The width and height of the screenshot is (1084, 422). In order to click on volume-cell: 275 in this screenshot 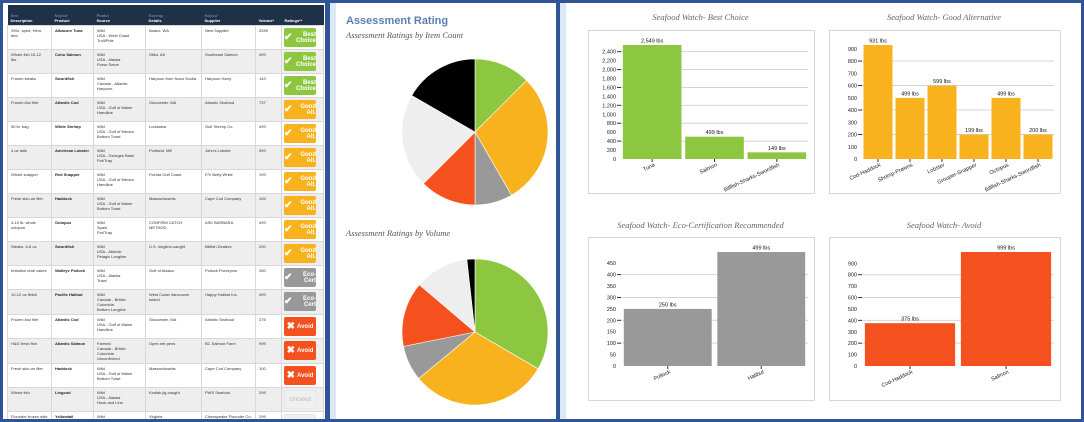, I will do `click(268, 326)`.